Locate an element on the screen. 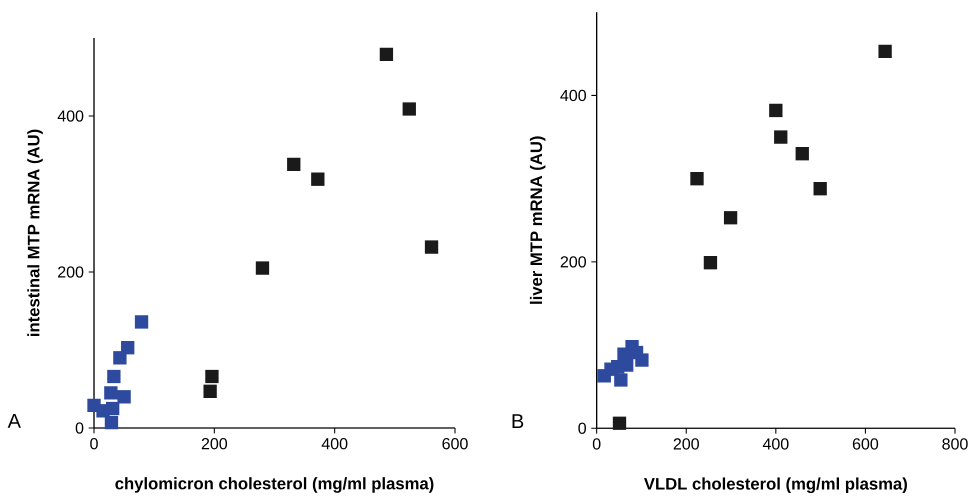 The height and width of the screenshot is (500, 972). y-axis-title: liver MTP mRNA (AU) is located at coordinates (538, 220).